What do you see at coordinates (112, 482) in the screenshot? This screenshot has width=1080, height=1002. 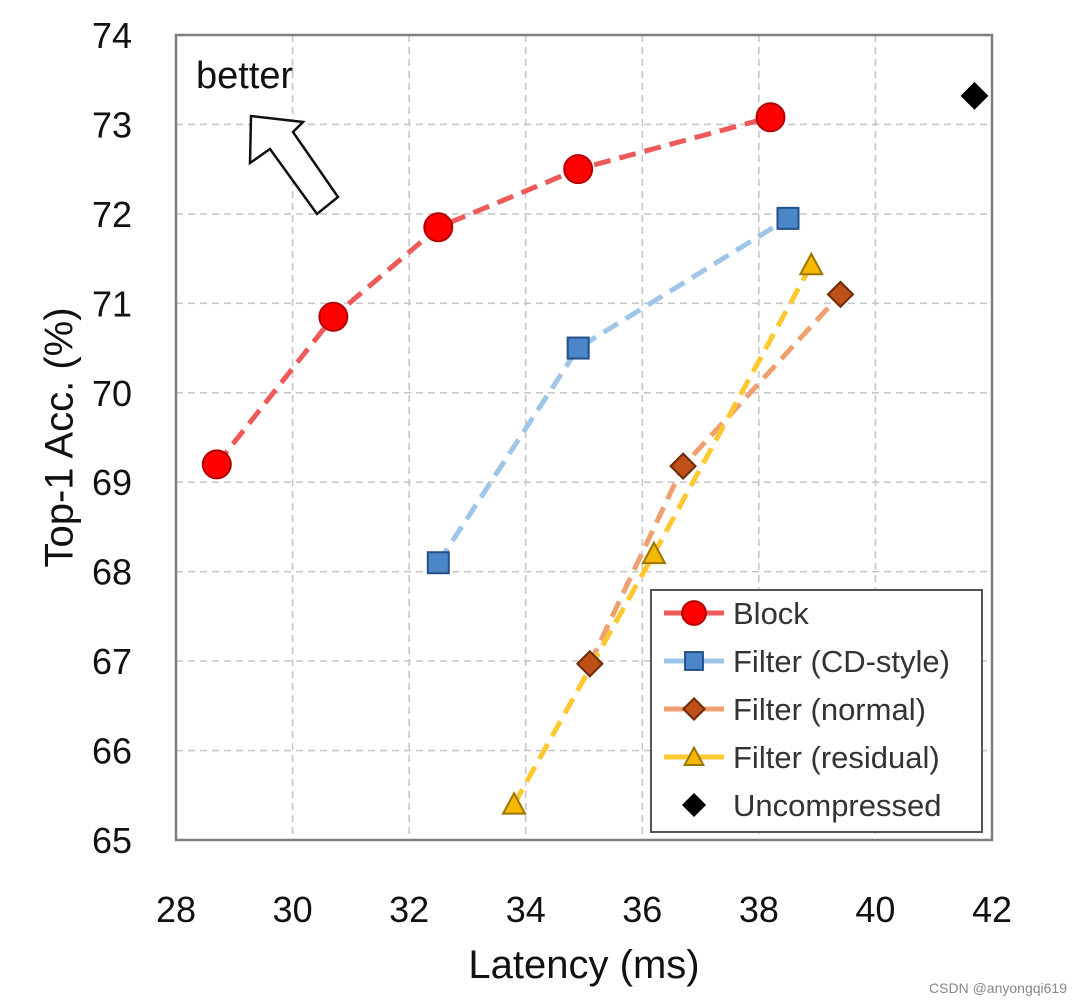 I see `y-tick-label: 69` at bounding box center [112, 482].